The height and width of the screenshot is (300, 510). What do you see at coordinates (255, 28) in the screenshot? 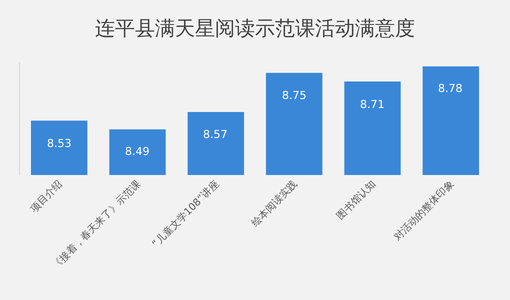
I see `chart-title: 连平县满天星阅读示范课活动满意度` at bounding box center [255, 28].